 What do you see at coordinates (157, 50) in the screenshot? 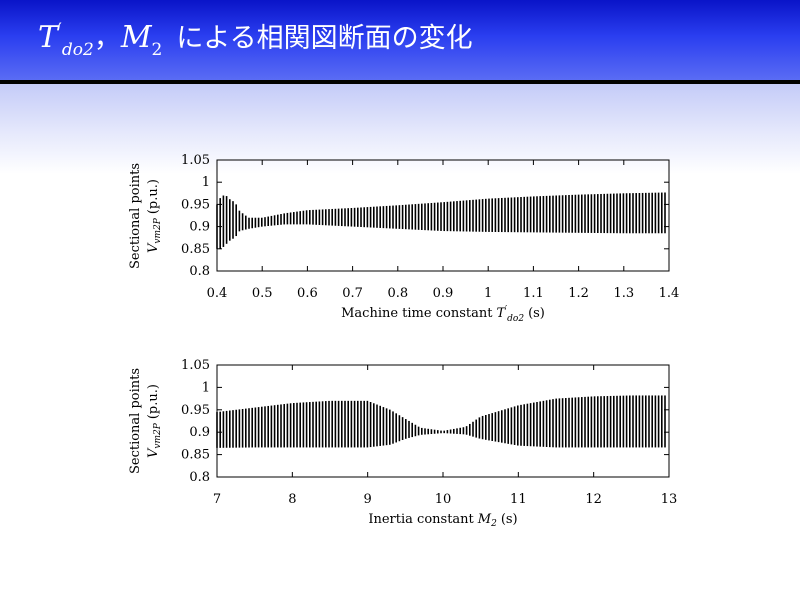
I see `title-symbol-m-subscript: 2` at bounding box center [157, 50].